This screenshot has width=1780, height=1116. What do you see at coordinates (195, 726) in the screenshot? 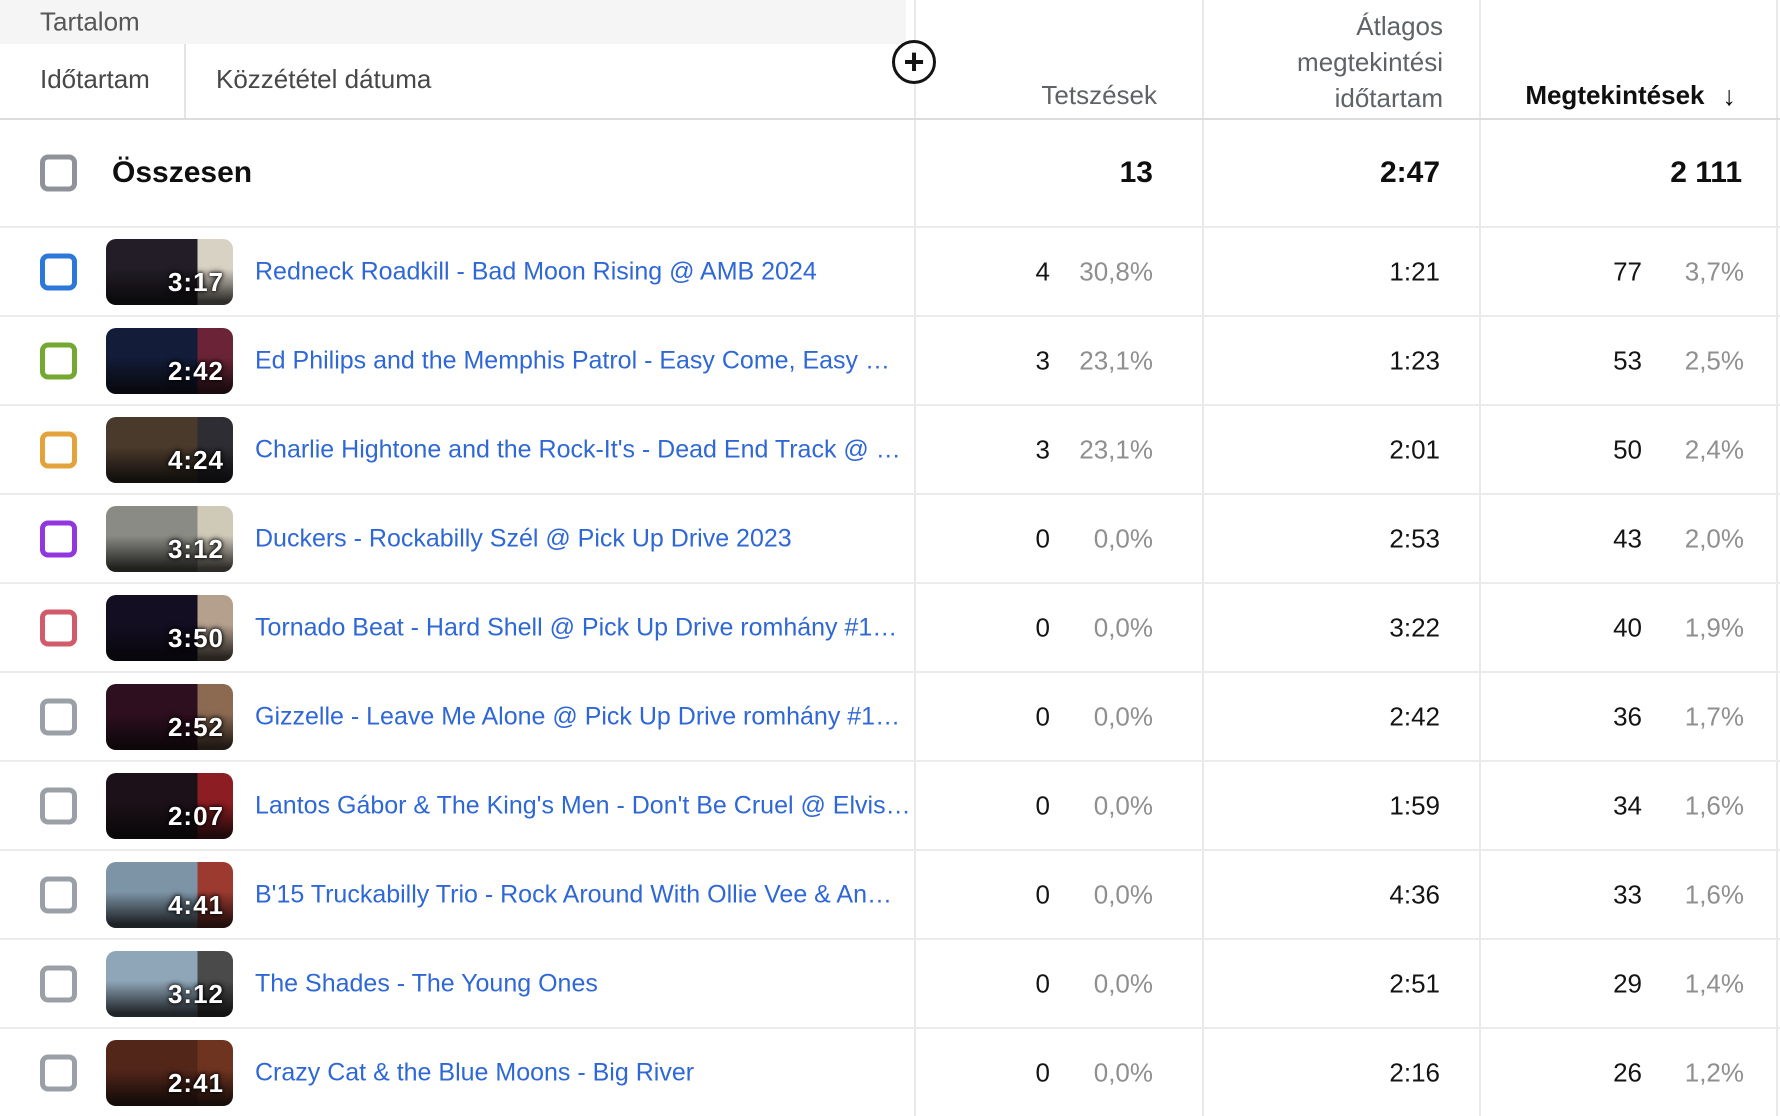
I see `duration-badge: 2:52` at bounding box center [195, 726].